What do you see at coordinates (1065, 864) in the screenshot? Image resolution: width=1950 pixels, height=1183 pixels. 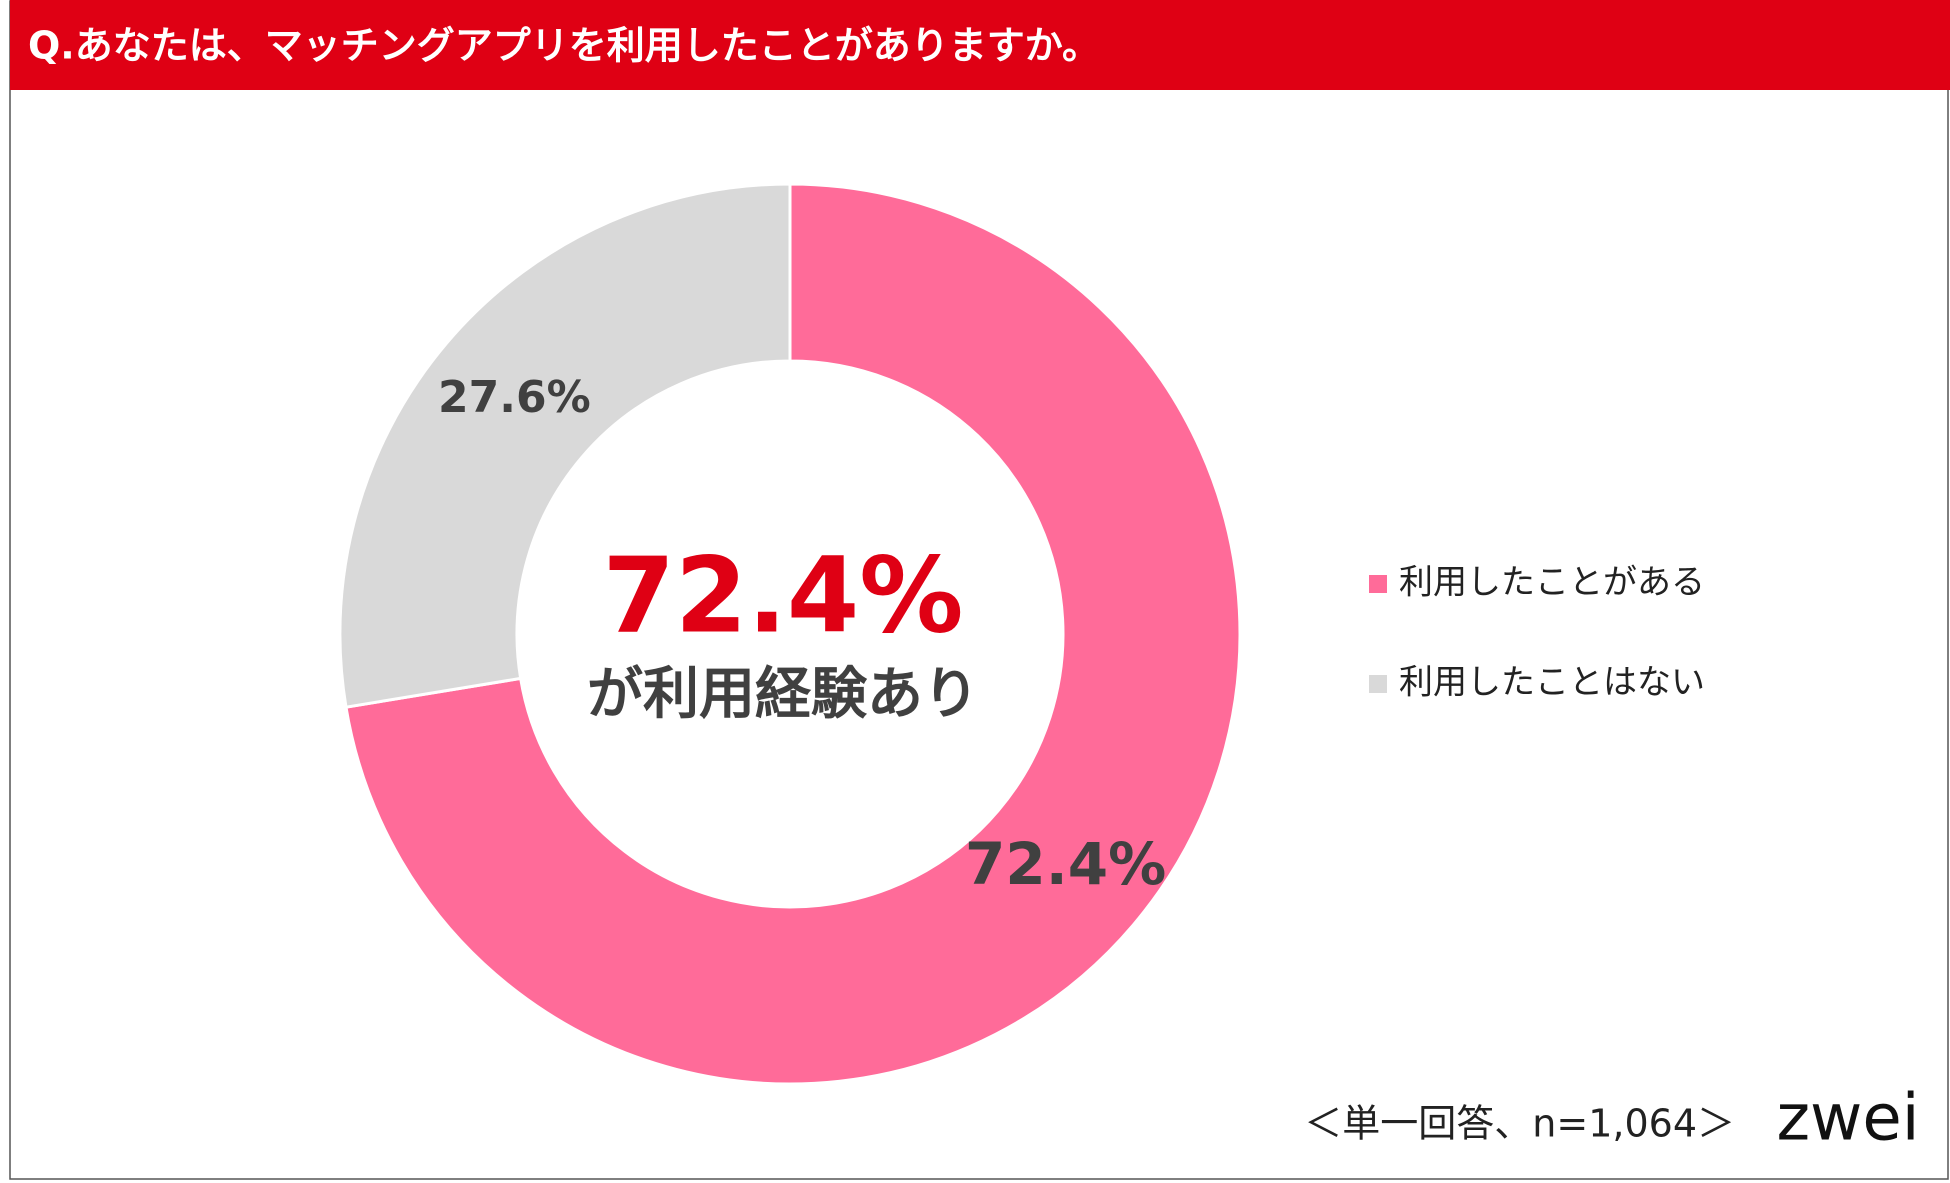 I see `value-label: 72.4%` at bounding box center [1065, 864].